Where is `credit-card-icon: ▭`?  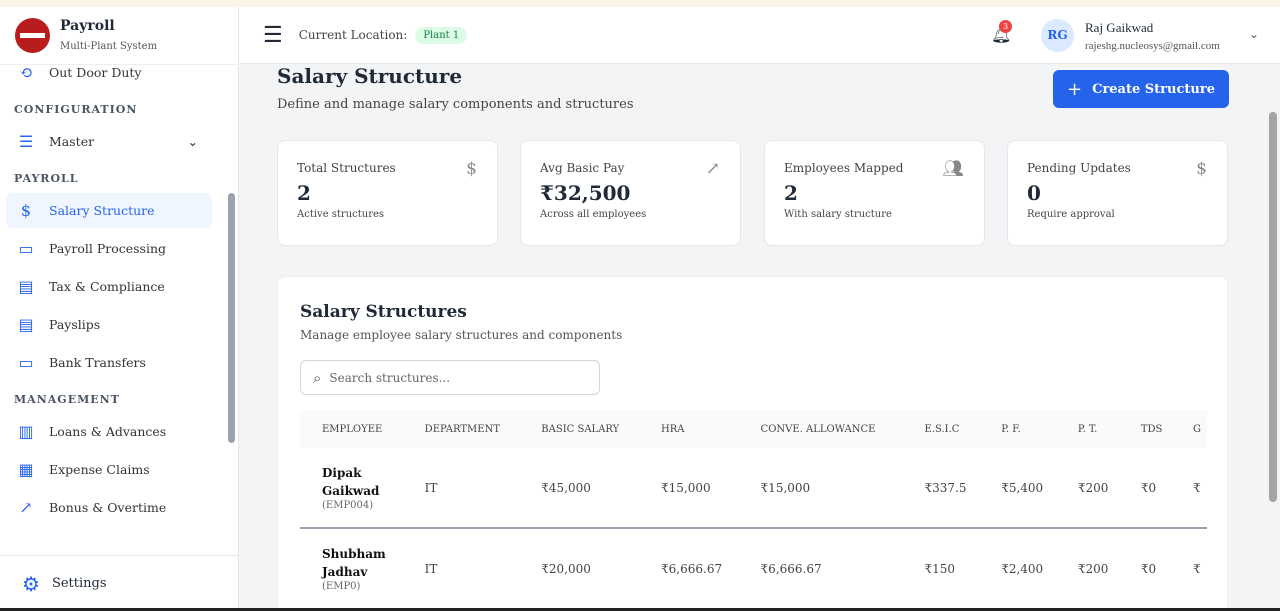 credit-card-icon: ▭ is located at coordinates (26, 362).